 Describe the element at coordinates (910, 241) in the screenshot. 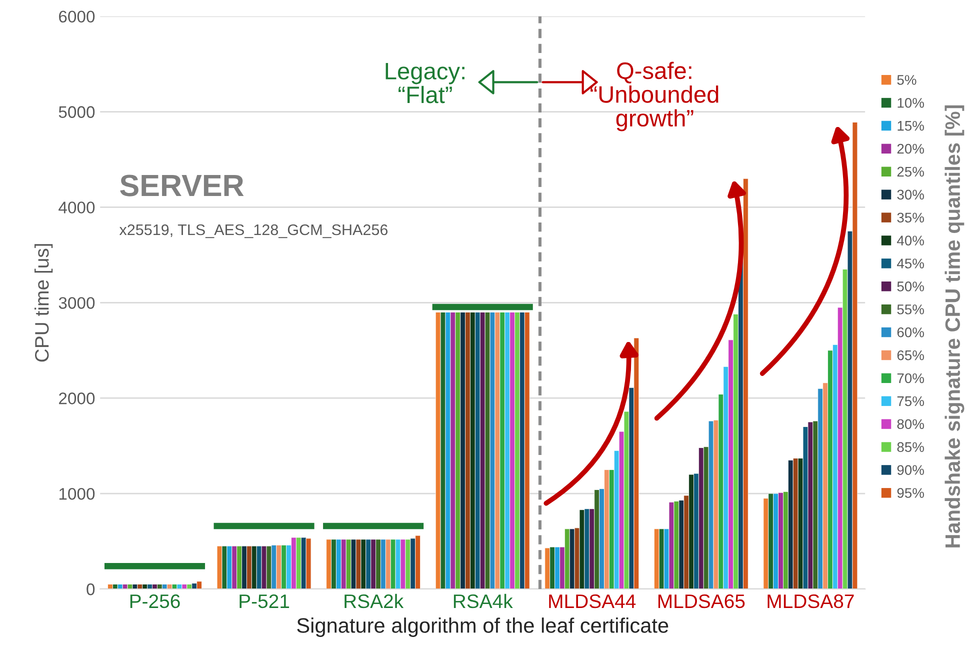

I see `legend-label: 40%` at that location.